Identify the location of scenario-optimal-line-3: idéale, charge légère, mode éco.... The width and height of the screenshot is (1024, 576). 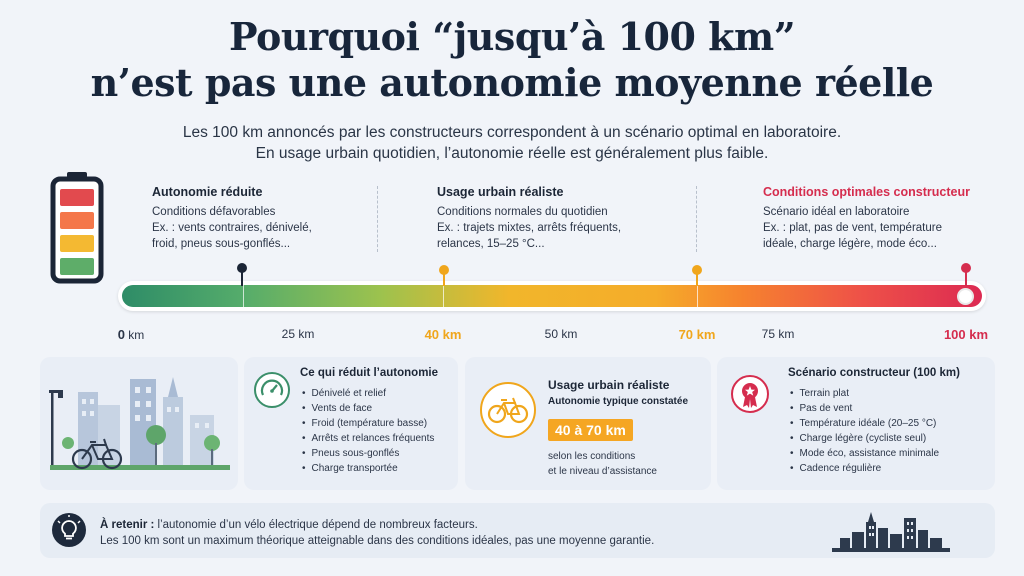
(850, 244).